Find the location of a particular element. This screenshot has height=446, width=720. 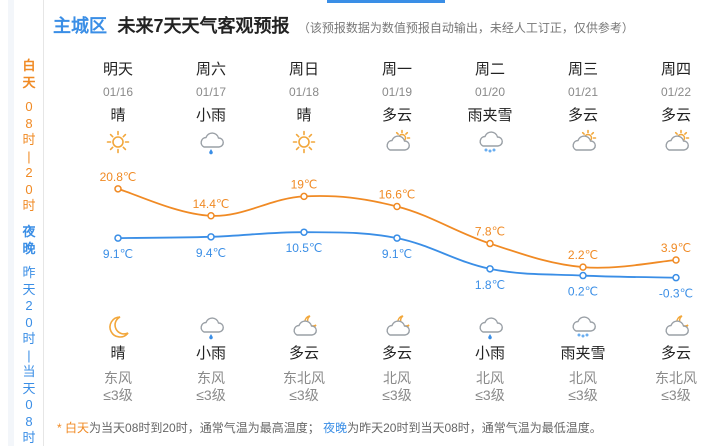

night-column: 小雨 北风 ≤3级 is located at coordinates (490, 359).